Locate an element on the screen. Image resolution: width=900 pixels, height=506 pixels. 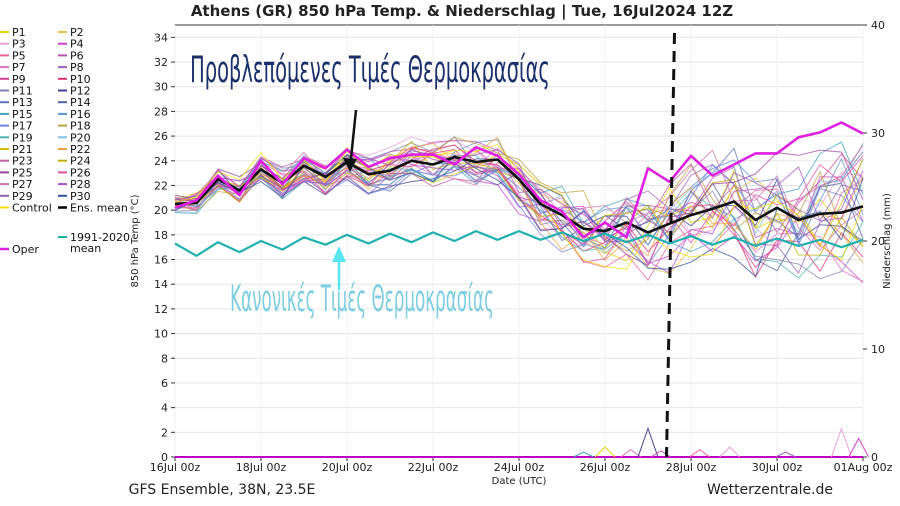
legend-label: P27 is located at coordinates (22, 184).